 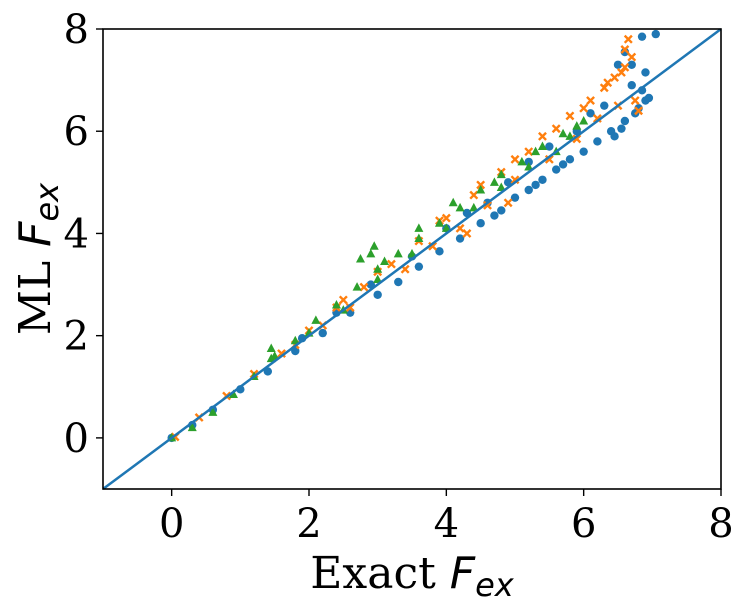 I want to click on x-tick-label: 4, so click(x=446, y=524).